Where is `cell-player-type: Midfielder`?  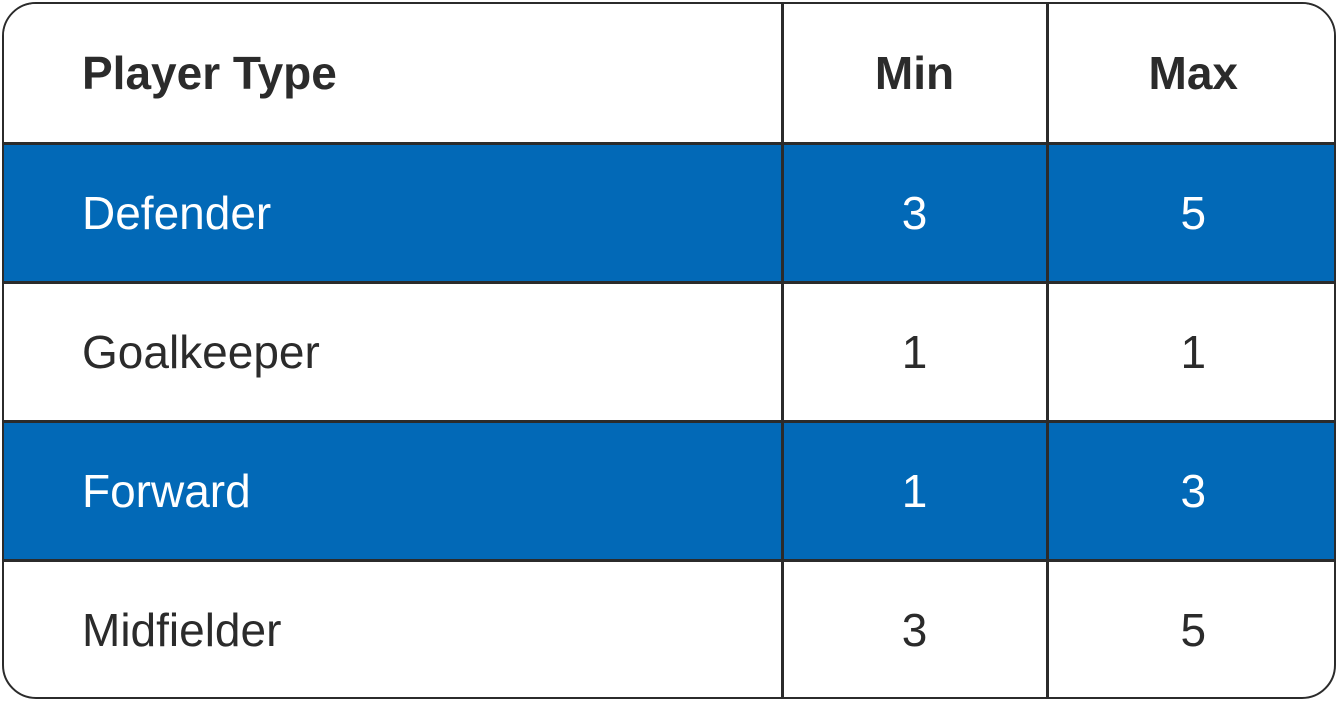
cell-player-type: Midfielder is located at coordinates (394, 627).